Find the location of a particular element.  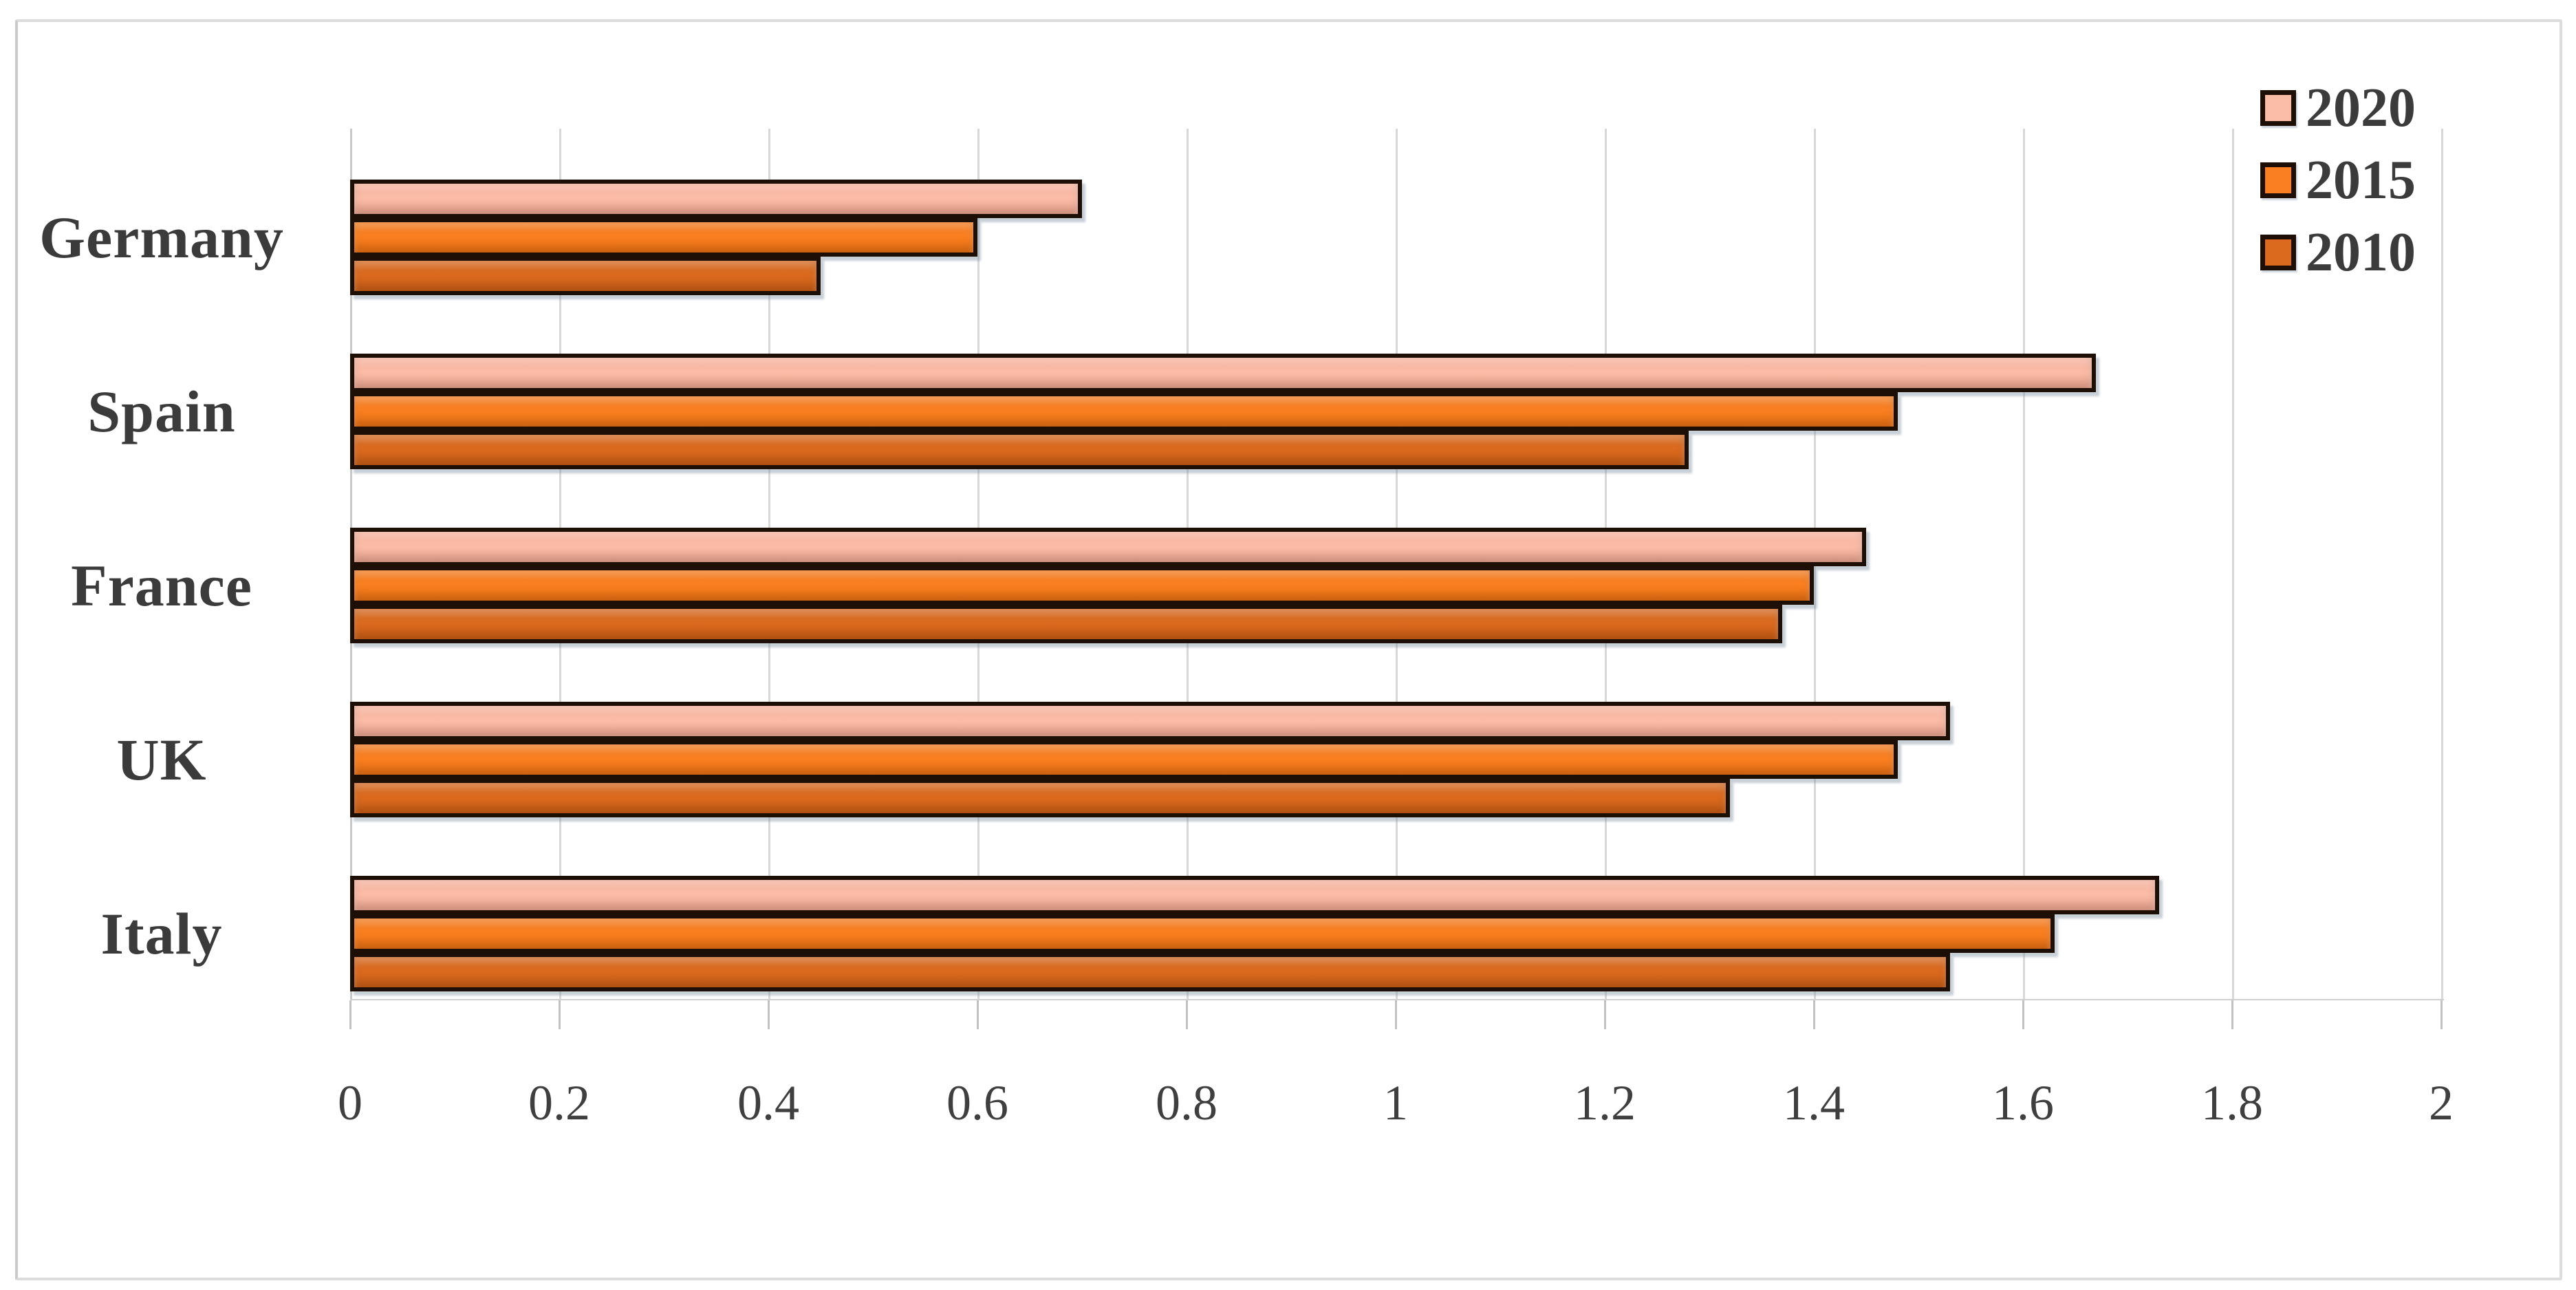

x-tick-mark-1.4 is located at coordinates (1814, 1014).